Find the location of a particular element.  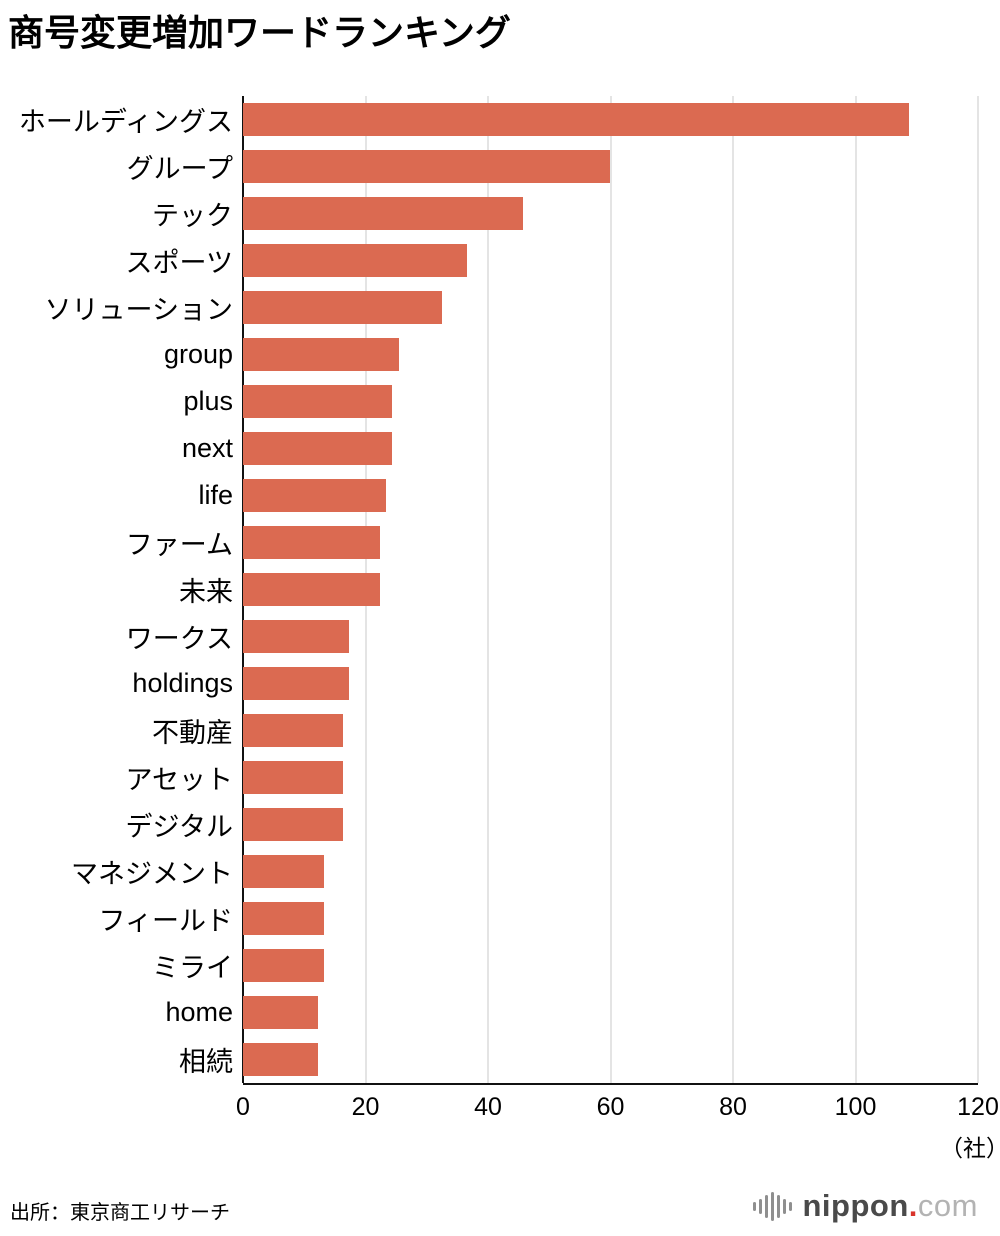

chart-row: ワークス is located at coordinates (495, 636).